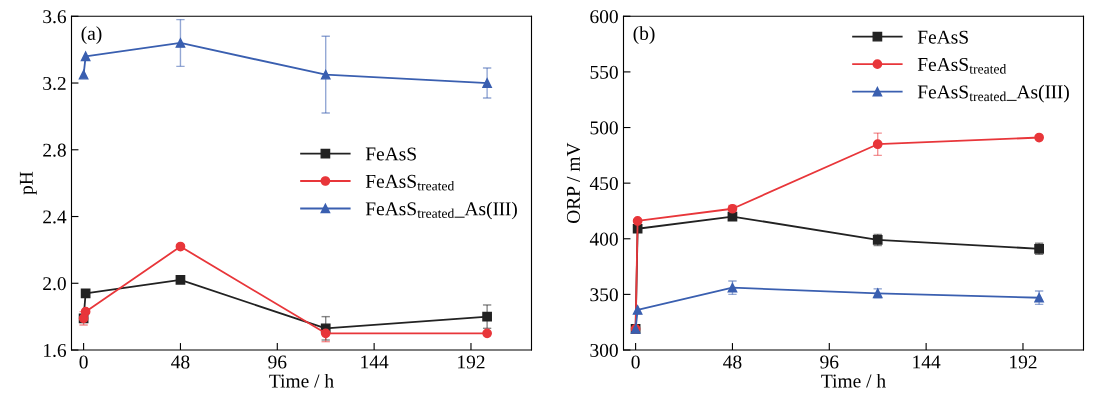 The image size is (1100, 407). What do you see at coordinates (28, 183) in the screenshot?
I see `y-axis-title: pH` at bounding box center [28, 183].